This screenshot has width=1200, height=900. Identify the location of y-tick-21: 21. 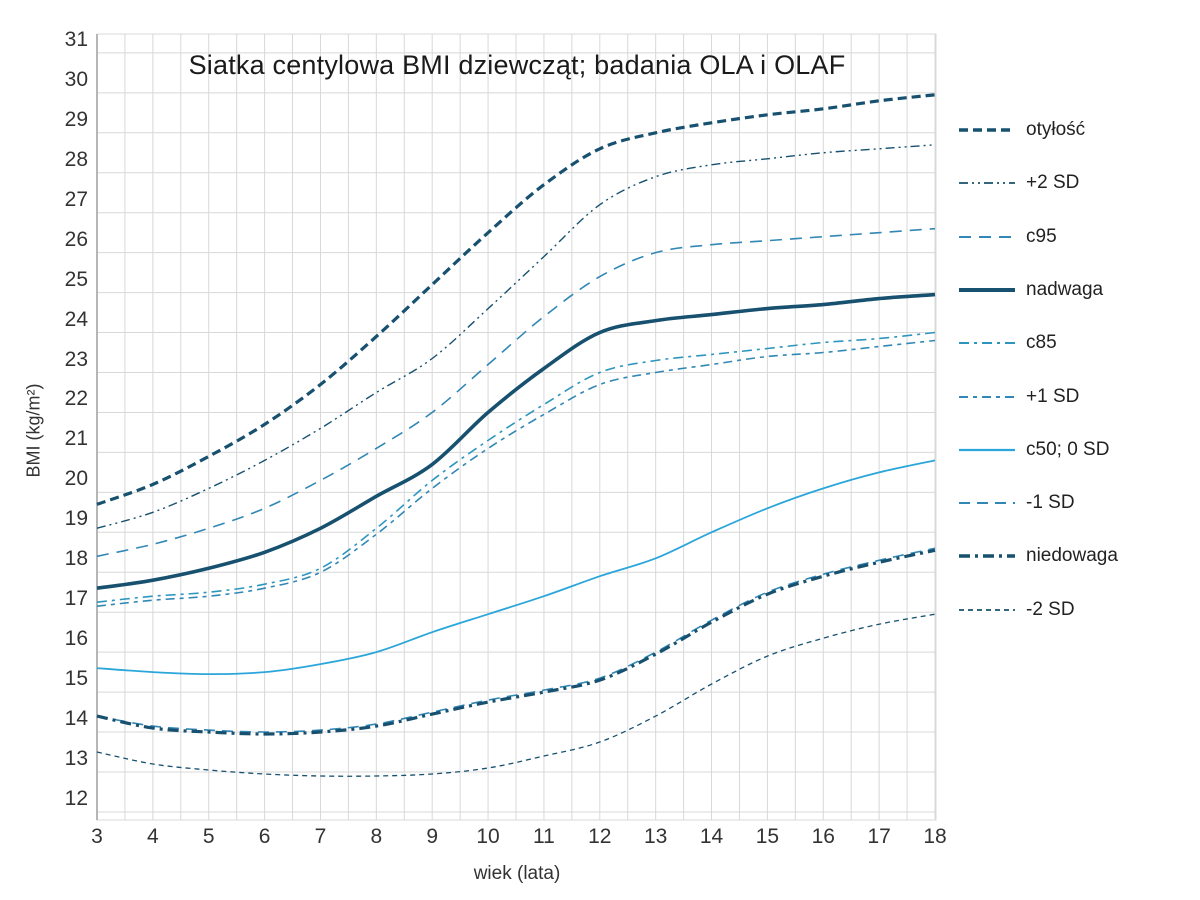
(76, 439).